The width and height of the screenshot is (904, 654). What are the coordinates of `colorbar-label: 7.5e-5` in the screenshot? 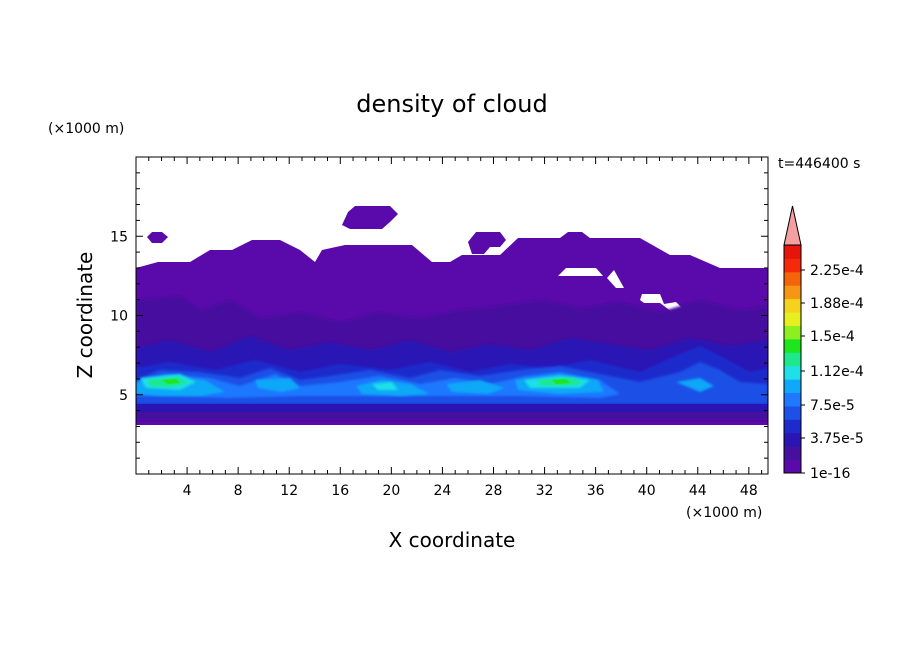 It's located at (832, 406).